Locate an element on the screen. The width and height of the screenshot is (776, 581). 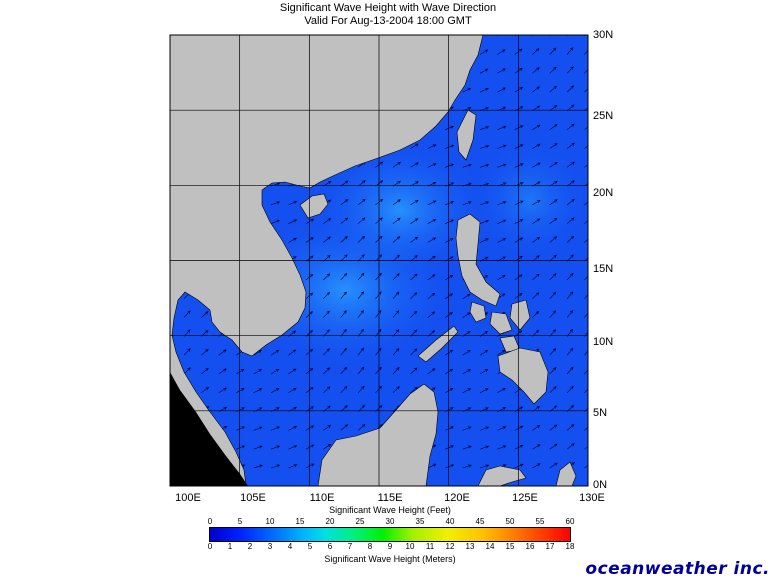
colorbar-feet-tick: 20 is located at coordinates (330, 521).